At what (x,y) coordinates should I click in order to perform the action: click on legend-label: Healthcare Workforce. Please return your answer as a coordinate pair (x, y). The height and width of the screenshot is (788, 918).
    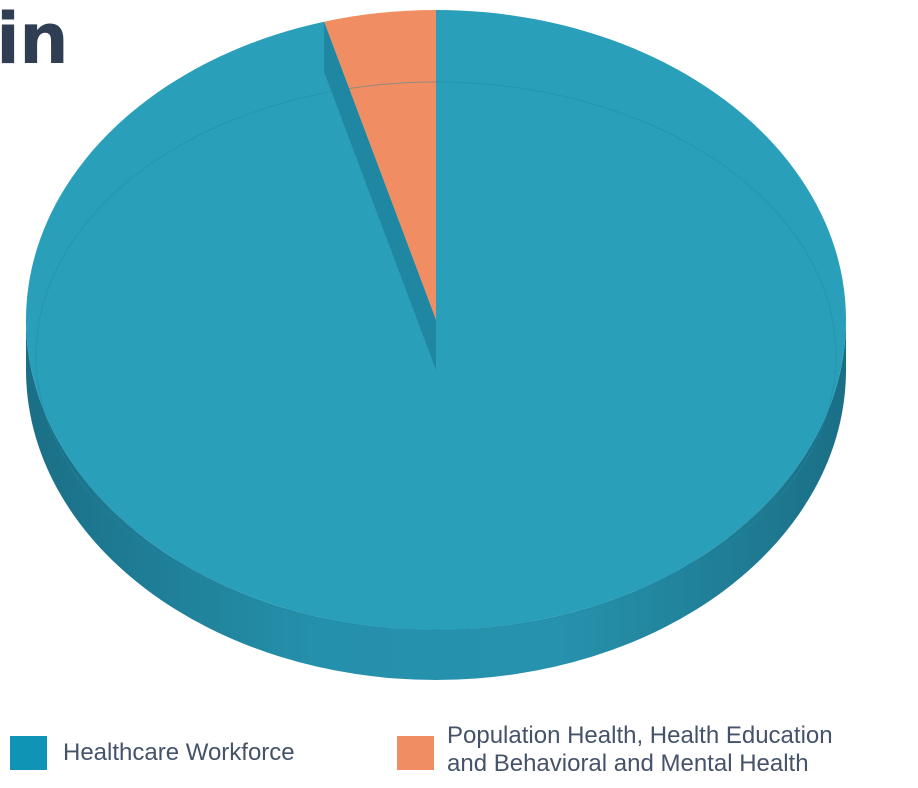
    Looking at the image, I should click on (179, 752).